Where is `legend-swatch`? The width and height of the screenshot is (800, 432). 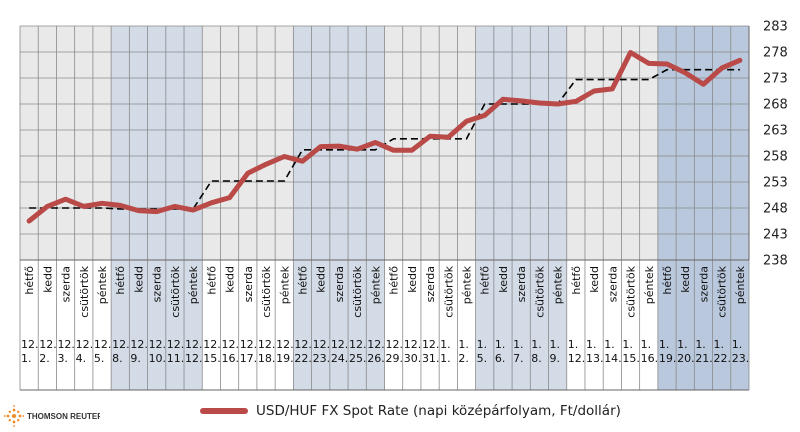
legend-swatch is located at coordinates (224, 411).